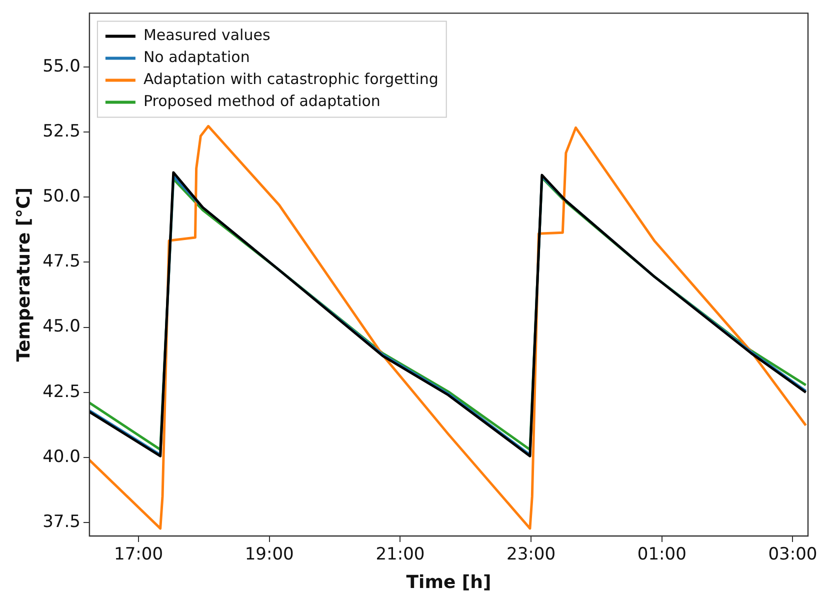 The width and height of the screenshot is (828, 602). I want to click on y-tick-label: 55.0, so click(61, 66).